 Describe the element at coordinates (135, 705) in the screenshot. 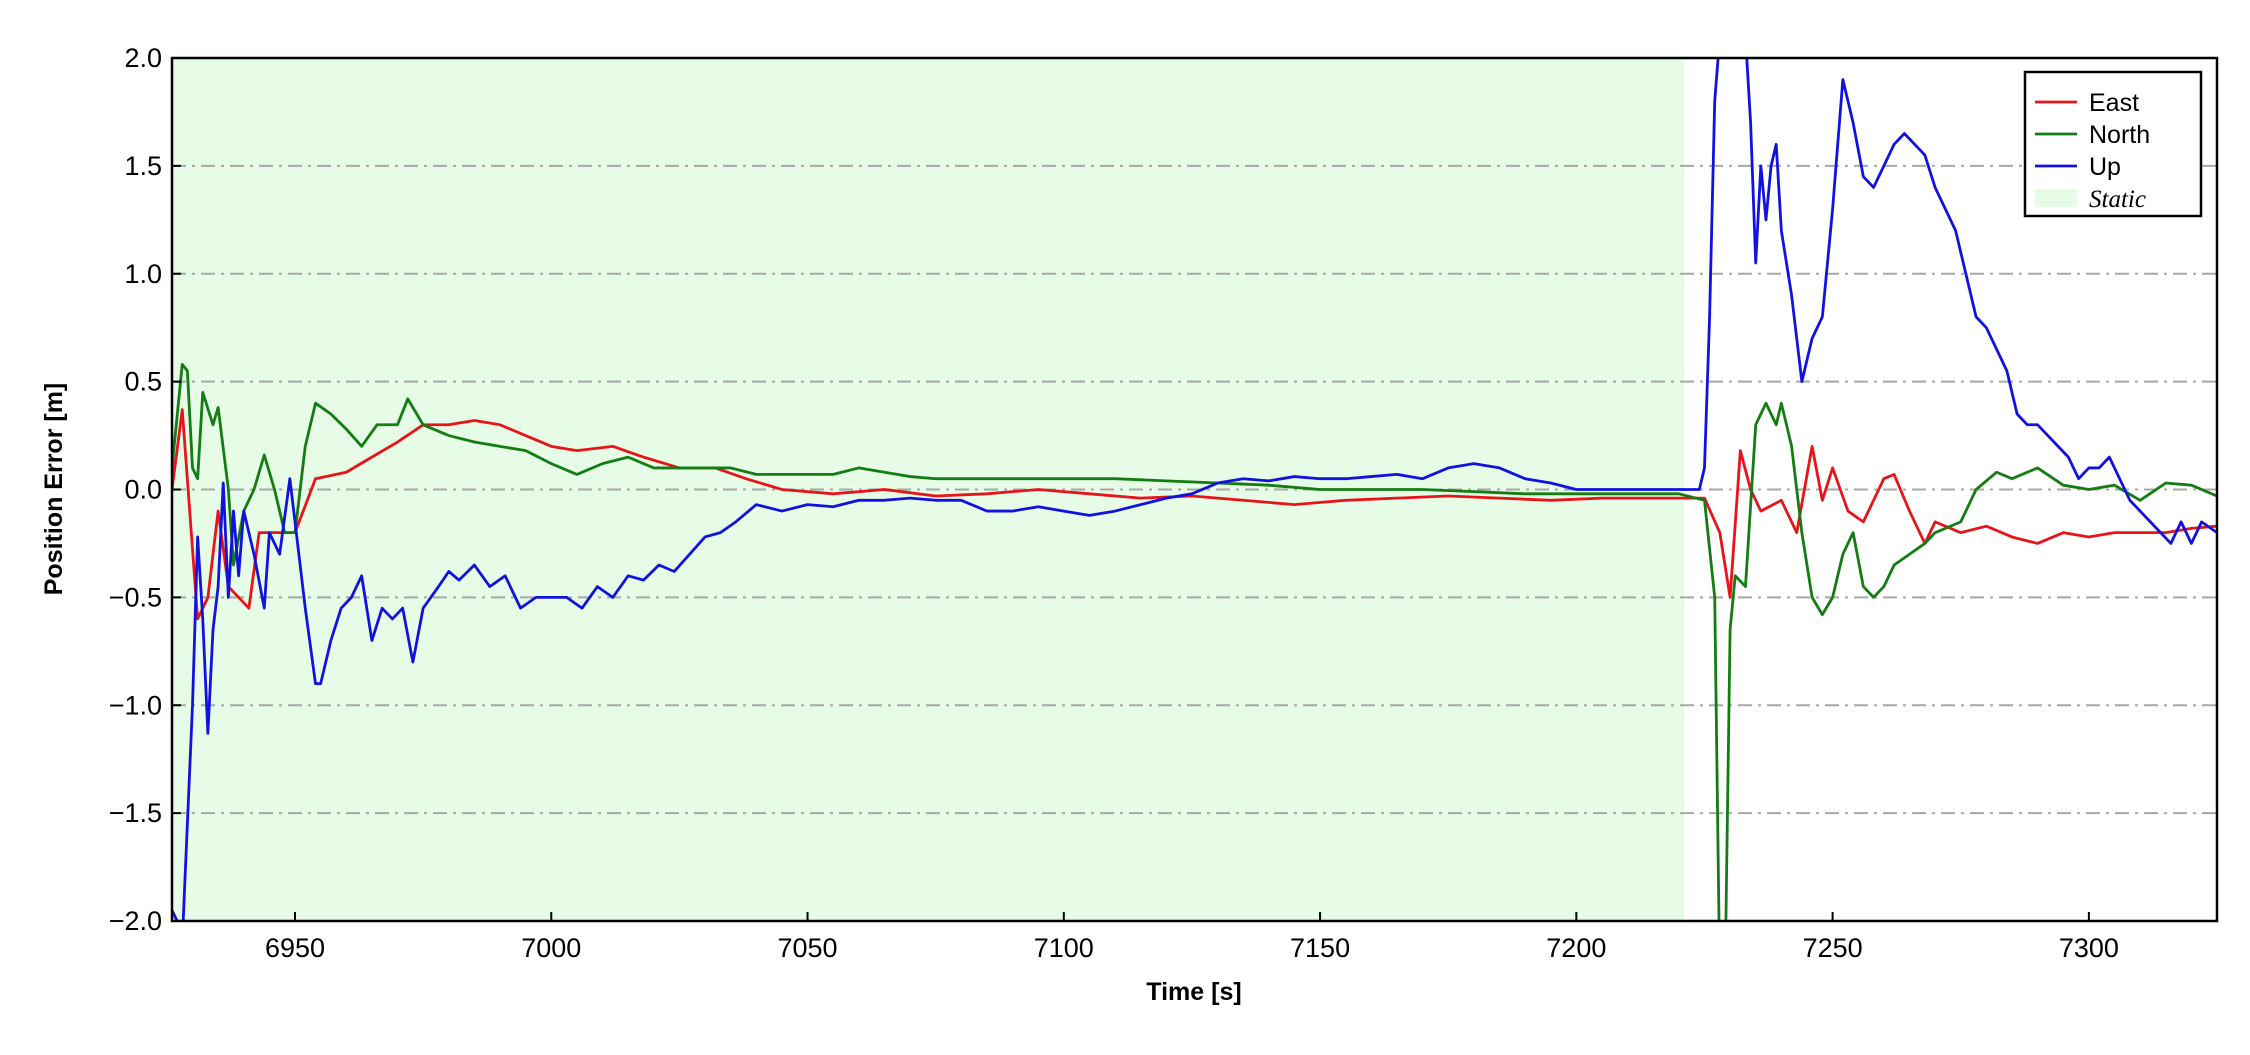

I see `y-tick-label: −1.0` at that location.